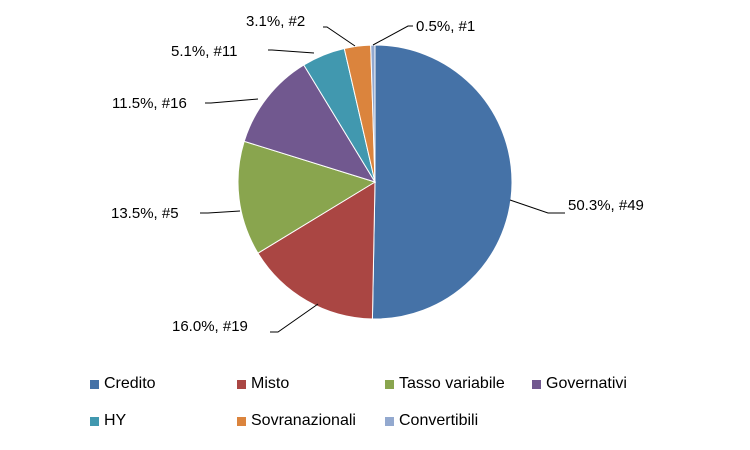  I want to click on pie-slice-misto, so click(316, 250).